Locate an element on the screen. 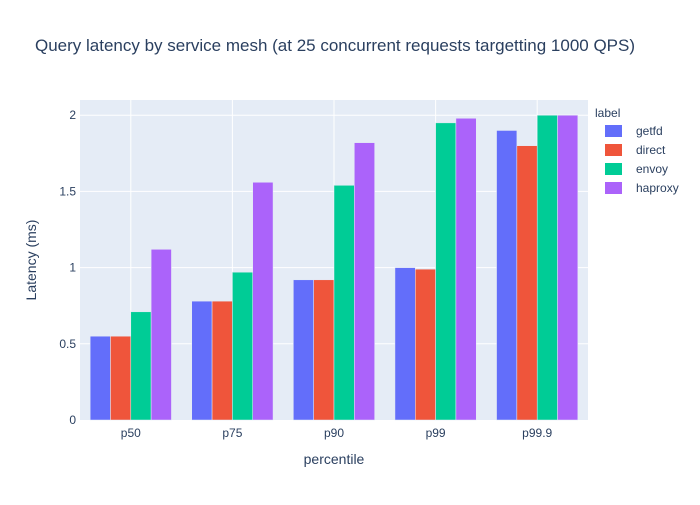 The image size is (700, 505). bar-getfd-p99 is located at coordinates (405, 344).